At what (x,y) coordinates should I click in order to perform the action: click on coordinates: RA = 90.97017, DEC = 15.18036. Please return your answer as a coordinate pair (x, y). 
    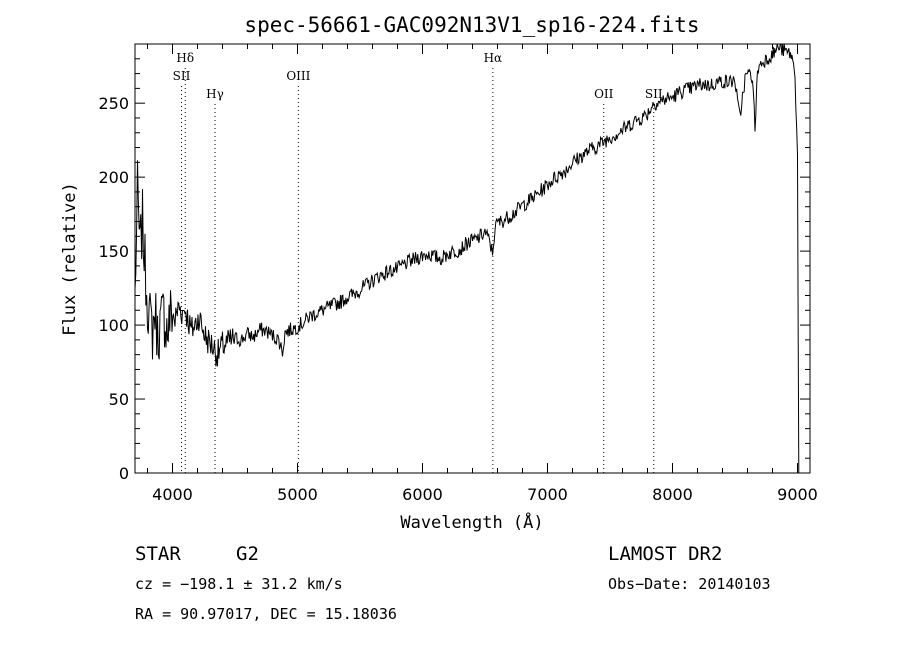
    Looking at the image, I should click on (266, 614).